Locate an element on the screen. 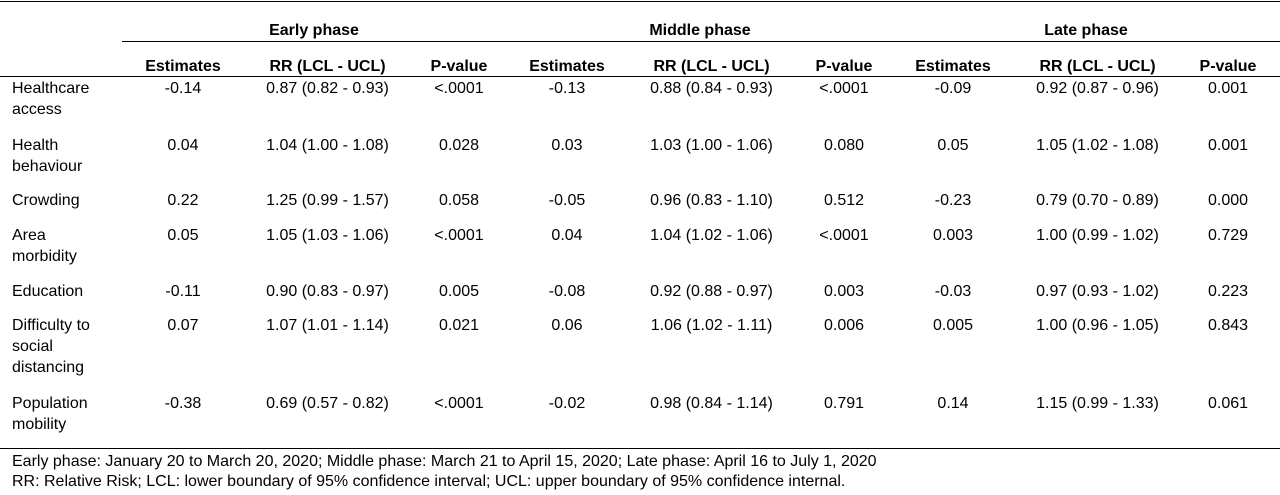 Image resolution: width=1280 pixels, height=495 pixels. row-label: Area morbidity is located at coordinates (44, 246).